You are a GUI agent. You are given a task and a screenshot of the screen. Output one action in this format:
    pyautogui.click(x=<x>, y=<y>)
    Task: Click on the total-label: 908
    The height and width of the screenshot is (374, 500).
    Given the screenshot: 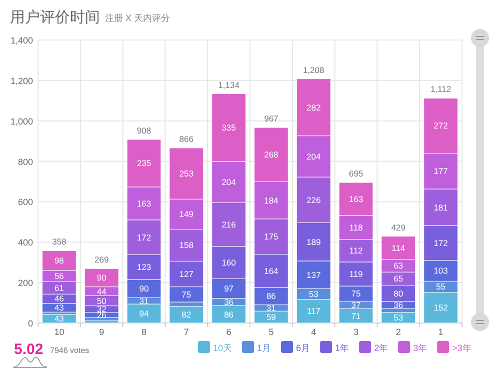 What is the action you would take?
    pyautogui.click(x=144, y=130)
    